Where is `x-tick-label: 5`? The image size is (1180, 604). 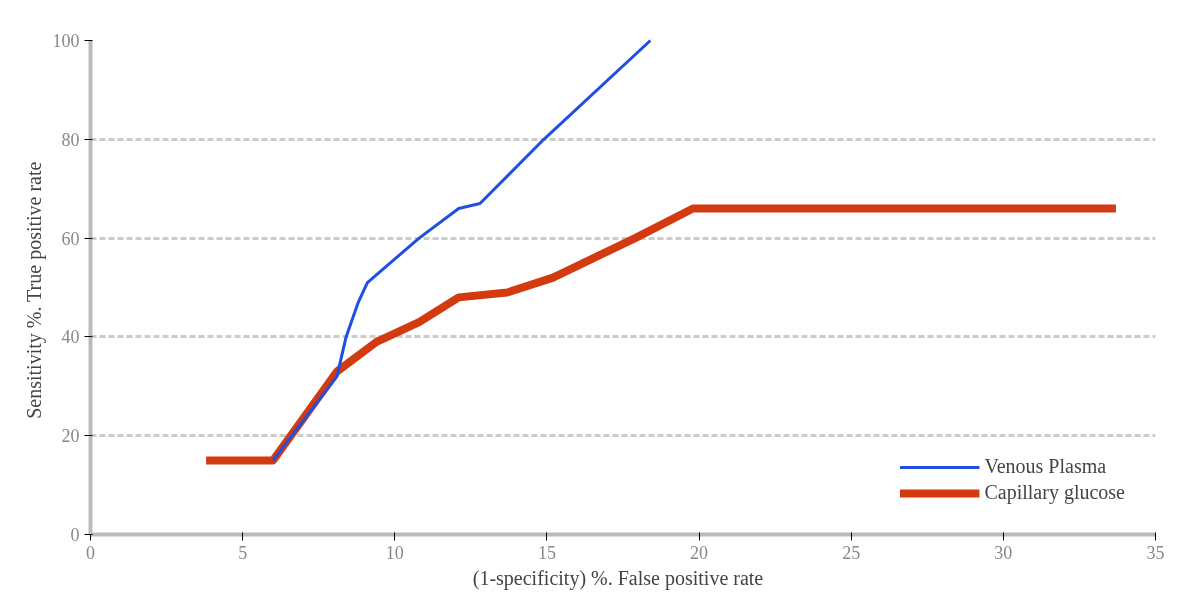
x-tick-label: 5 is located at coordinates (243, 552).